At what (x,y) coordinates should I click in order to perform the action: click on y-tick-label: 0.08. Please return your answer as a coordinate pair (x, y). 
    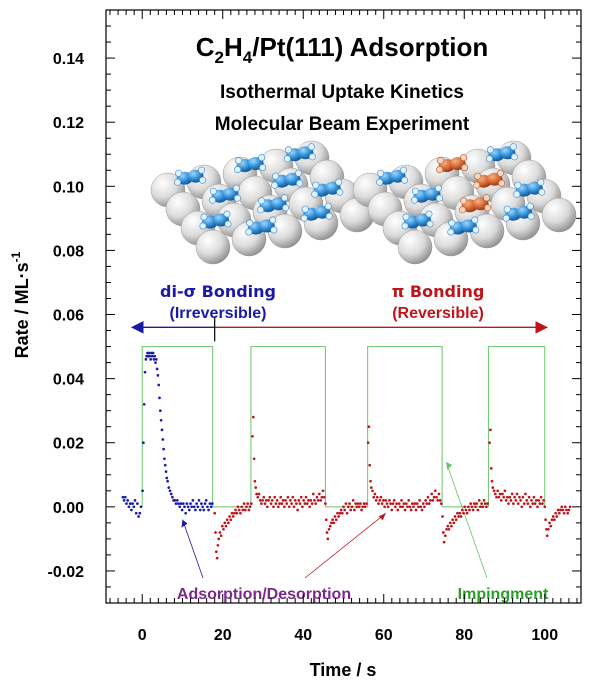
    Looking at the image, I should click on (68, 251).